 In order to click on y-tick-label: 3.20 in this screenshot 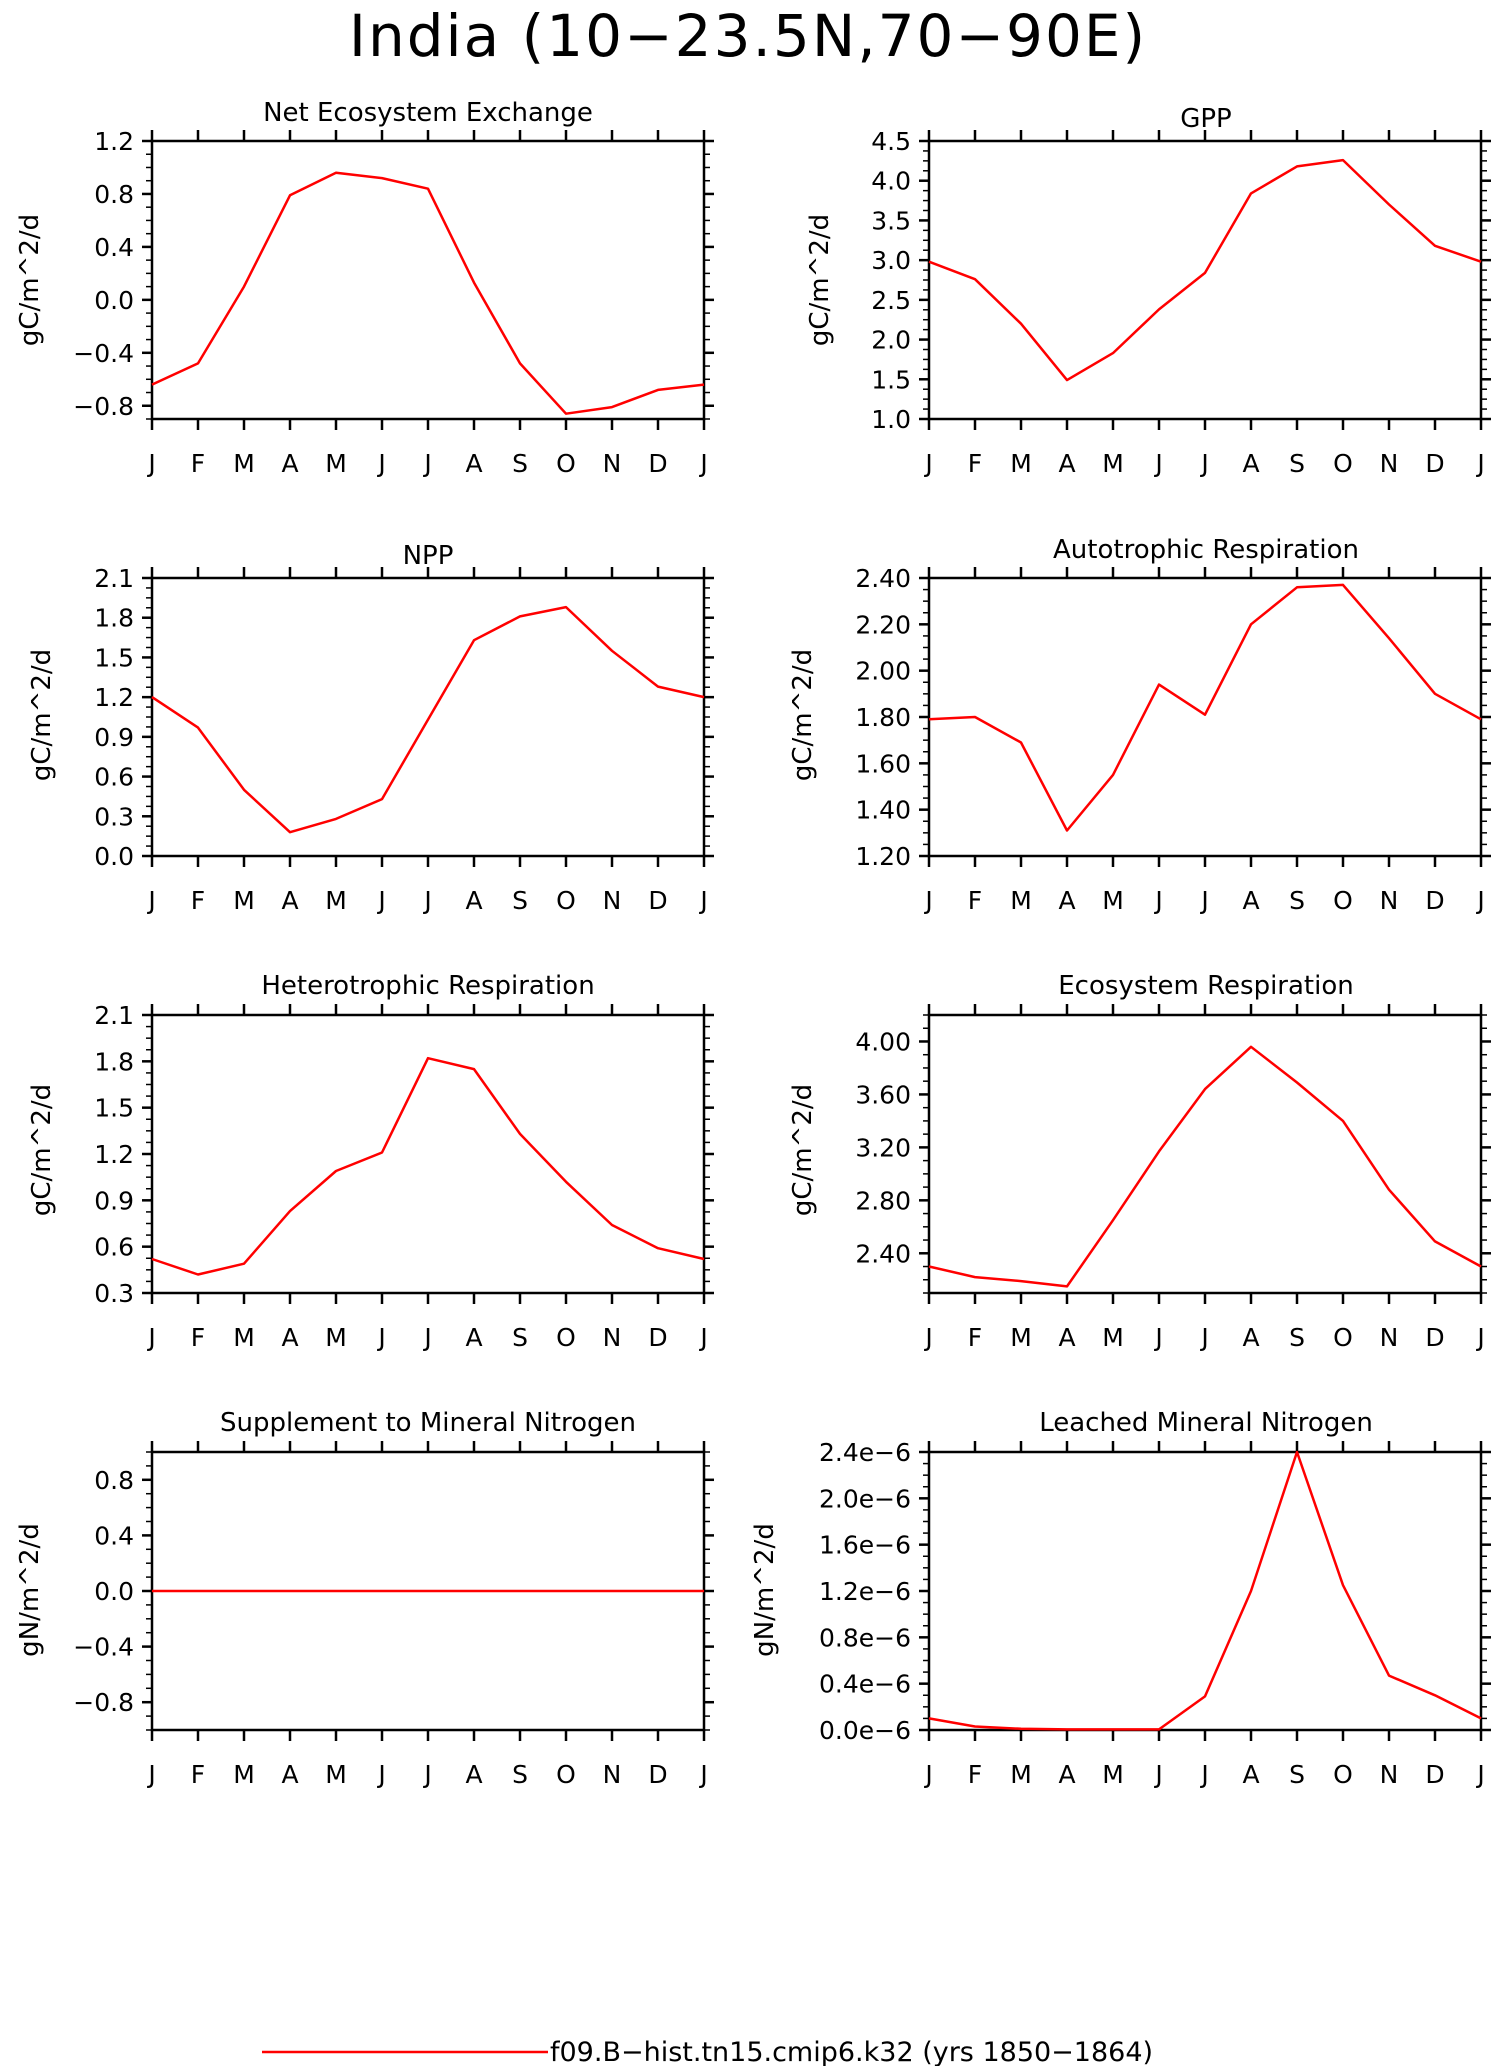, I will do `click(883, 1147)`.